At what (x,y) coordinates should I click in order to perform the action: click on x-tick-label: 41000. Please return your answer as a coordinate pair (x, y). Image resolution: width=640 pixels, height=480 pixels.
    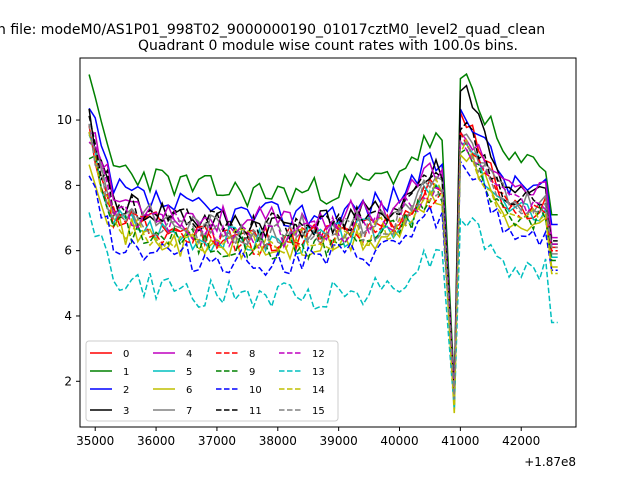
    Looking at the image, I should click on (460, 441).